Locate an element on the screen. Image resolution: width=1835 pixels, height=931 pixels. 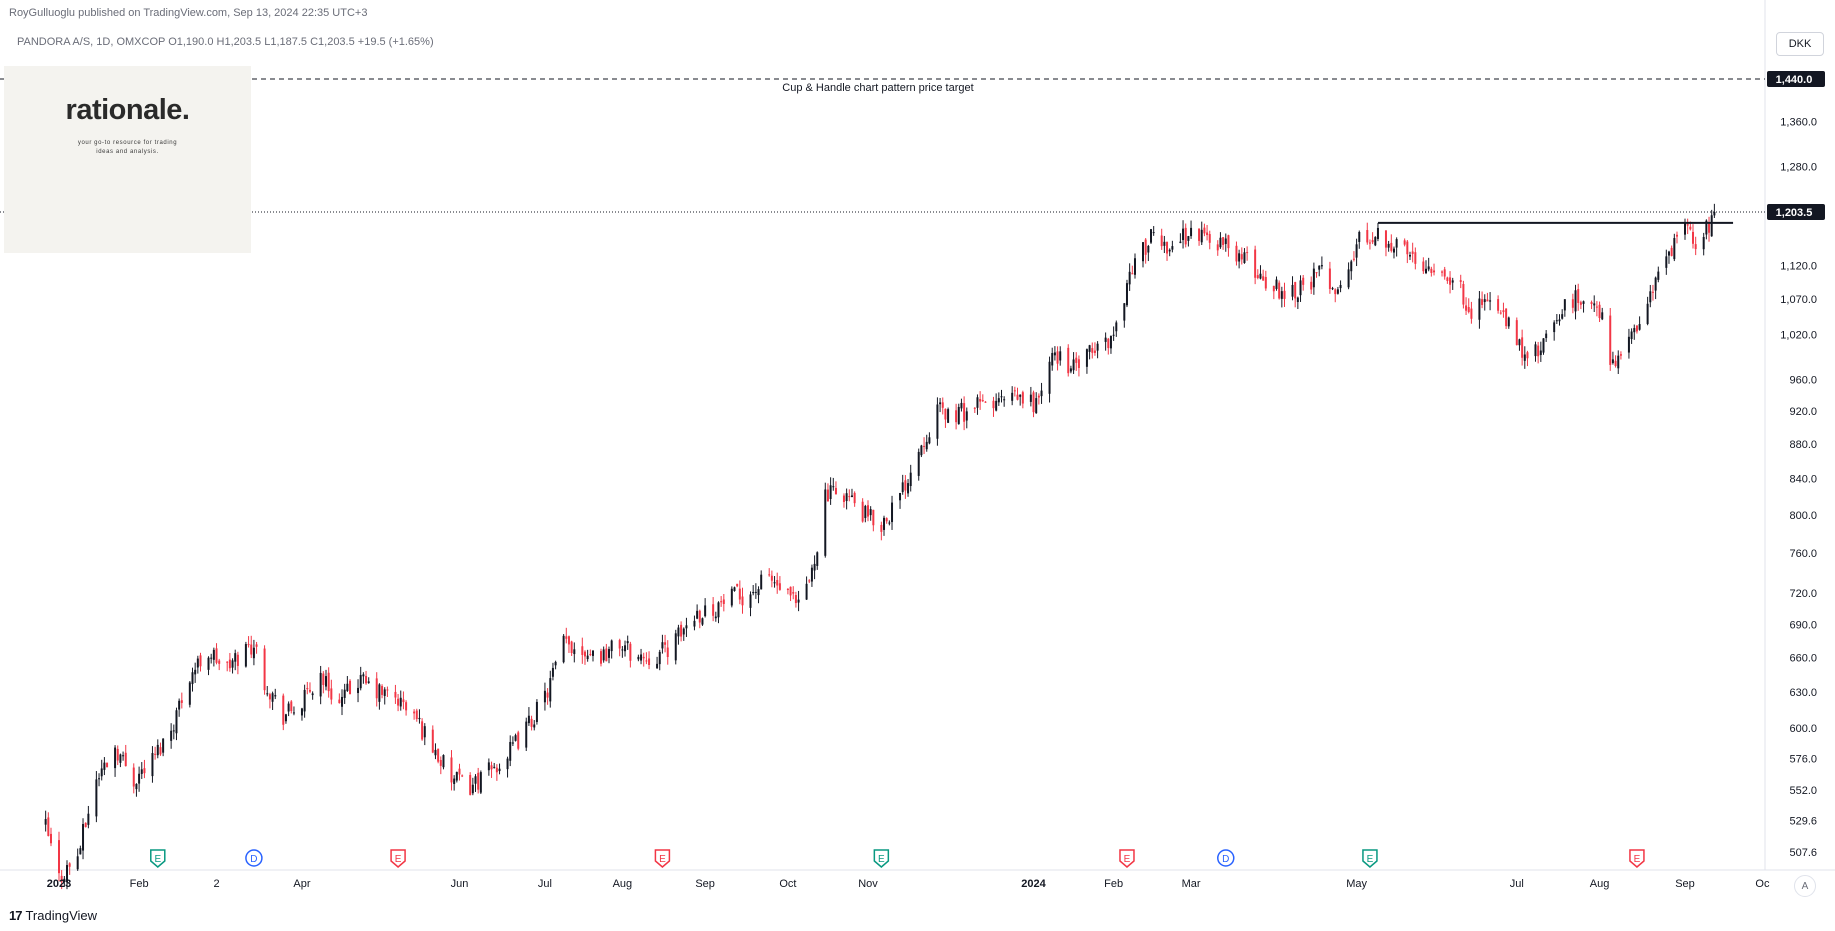
price-tick-label: 960.0 is located at coordinates (1803, 381).